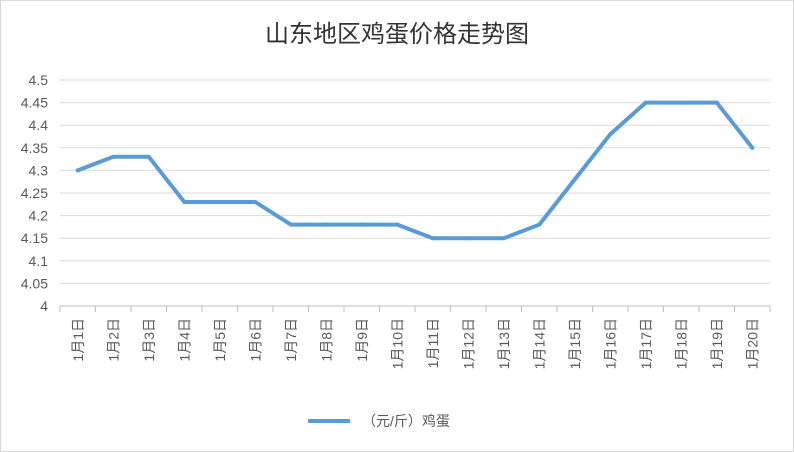 The image size is (794, 452). What do you see at coordinates (406, 421) in the screenshot?
I see `legend-label: （元/斤）鸡蛋` at bounding box center [406, 421].